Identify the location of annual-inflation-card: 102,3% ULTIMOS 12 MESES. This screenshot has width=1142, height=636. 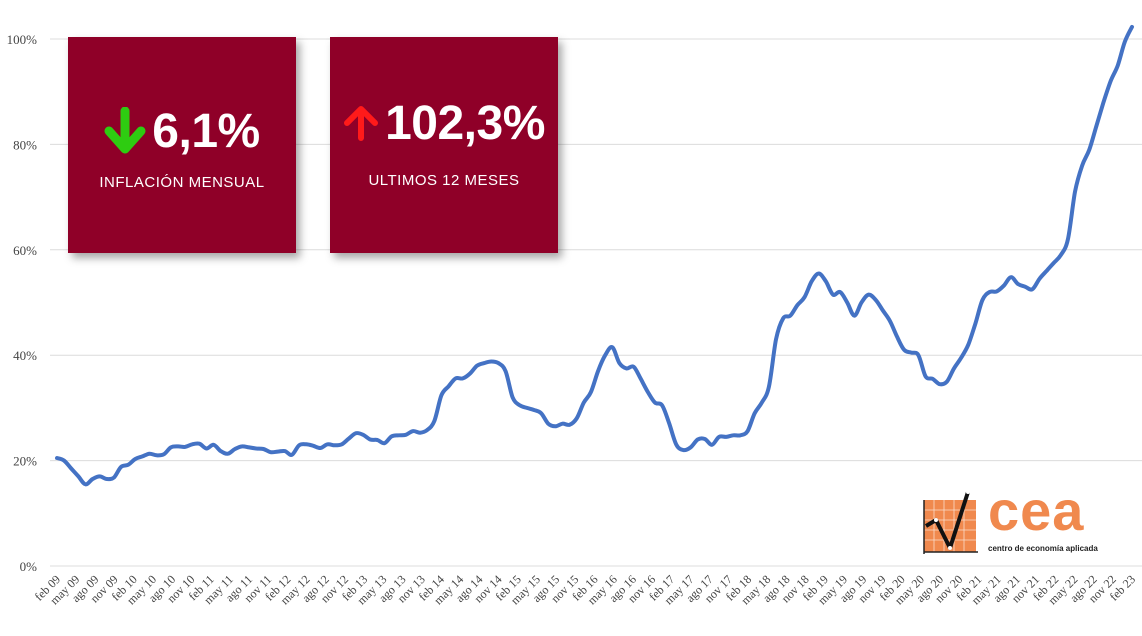
(444, 145).